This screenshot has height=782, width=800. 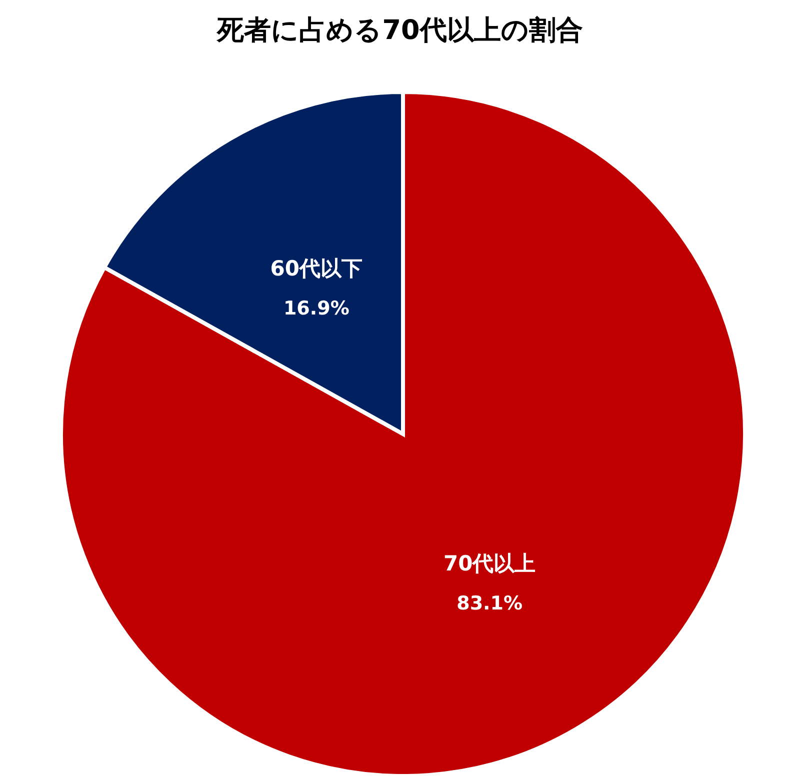 I want to click on slice-label: 60代以下, so click(x=316, y=268).